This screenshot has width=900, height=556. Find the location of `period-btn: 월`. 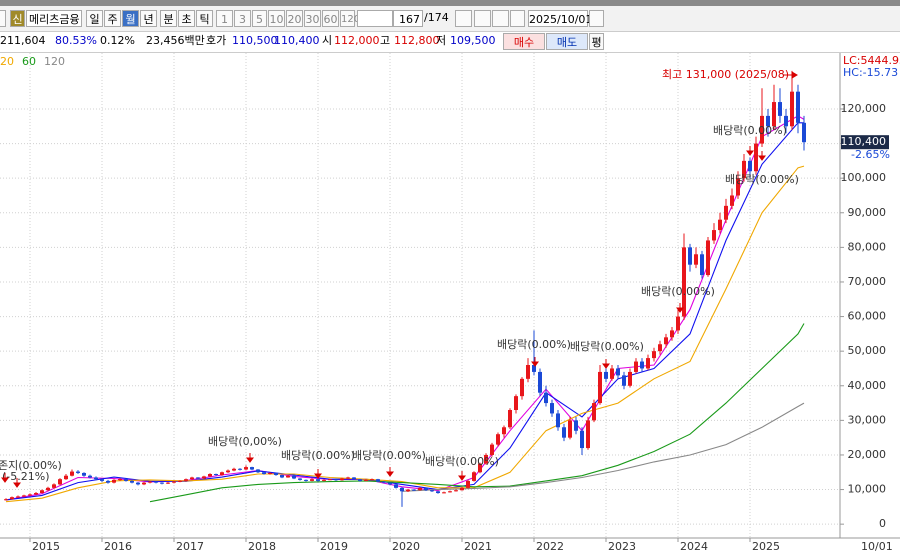

period-btn: 월 is located at coordinates (130, 18).